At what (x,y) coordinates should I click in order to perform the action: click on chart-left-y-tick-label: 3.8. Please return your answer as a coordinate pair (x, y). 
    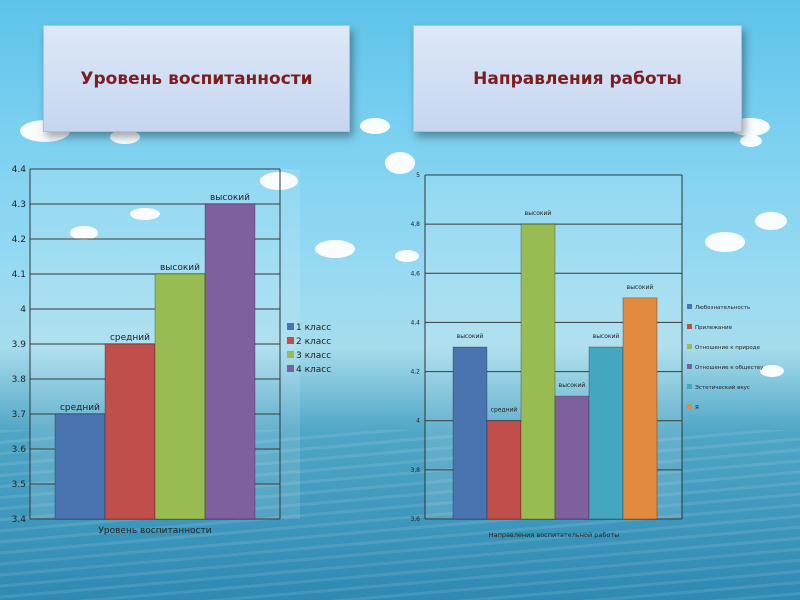
    Looking at the image, I should click on (19, 380).